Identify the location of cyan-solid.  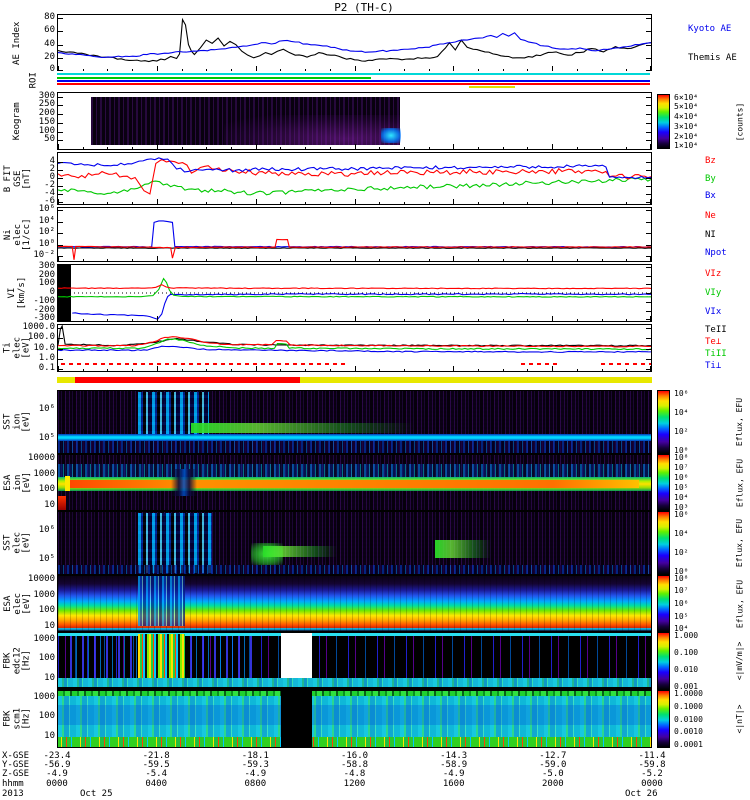
(354, 635).